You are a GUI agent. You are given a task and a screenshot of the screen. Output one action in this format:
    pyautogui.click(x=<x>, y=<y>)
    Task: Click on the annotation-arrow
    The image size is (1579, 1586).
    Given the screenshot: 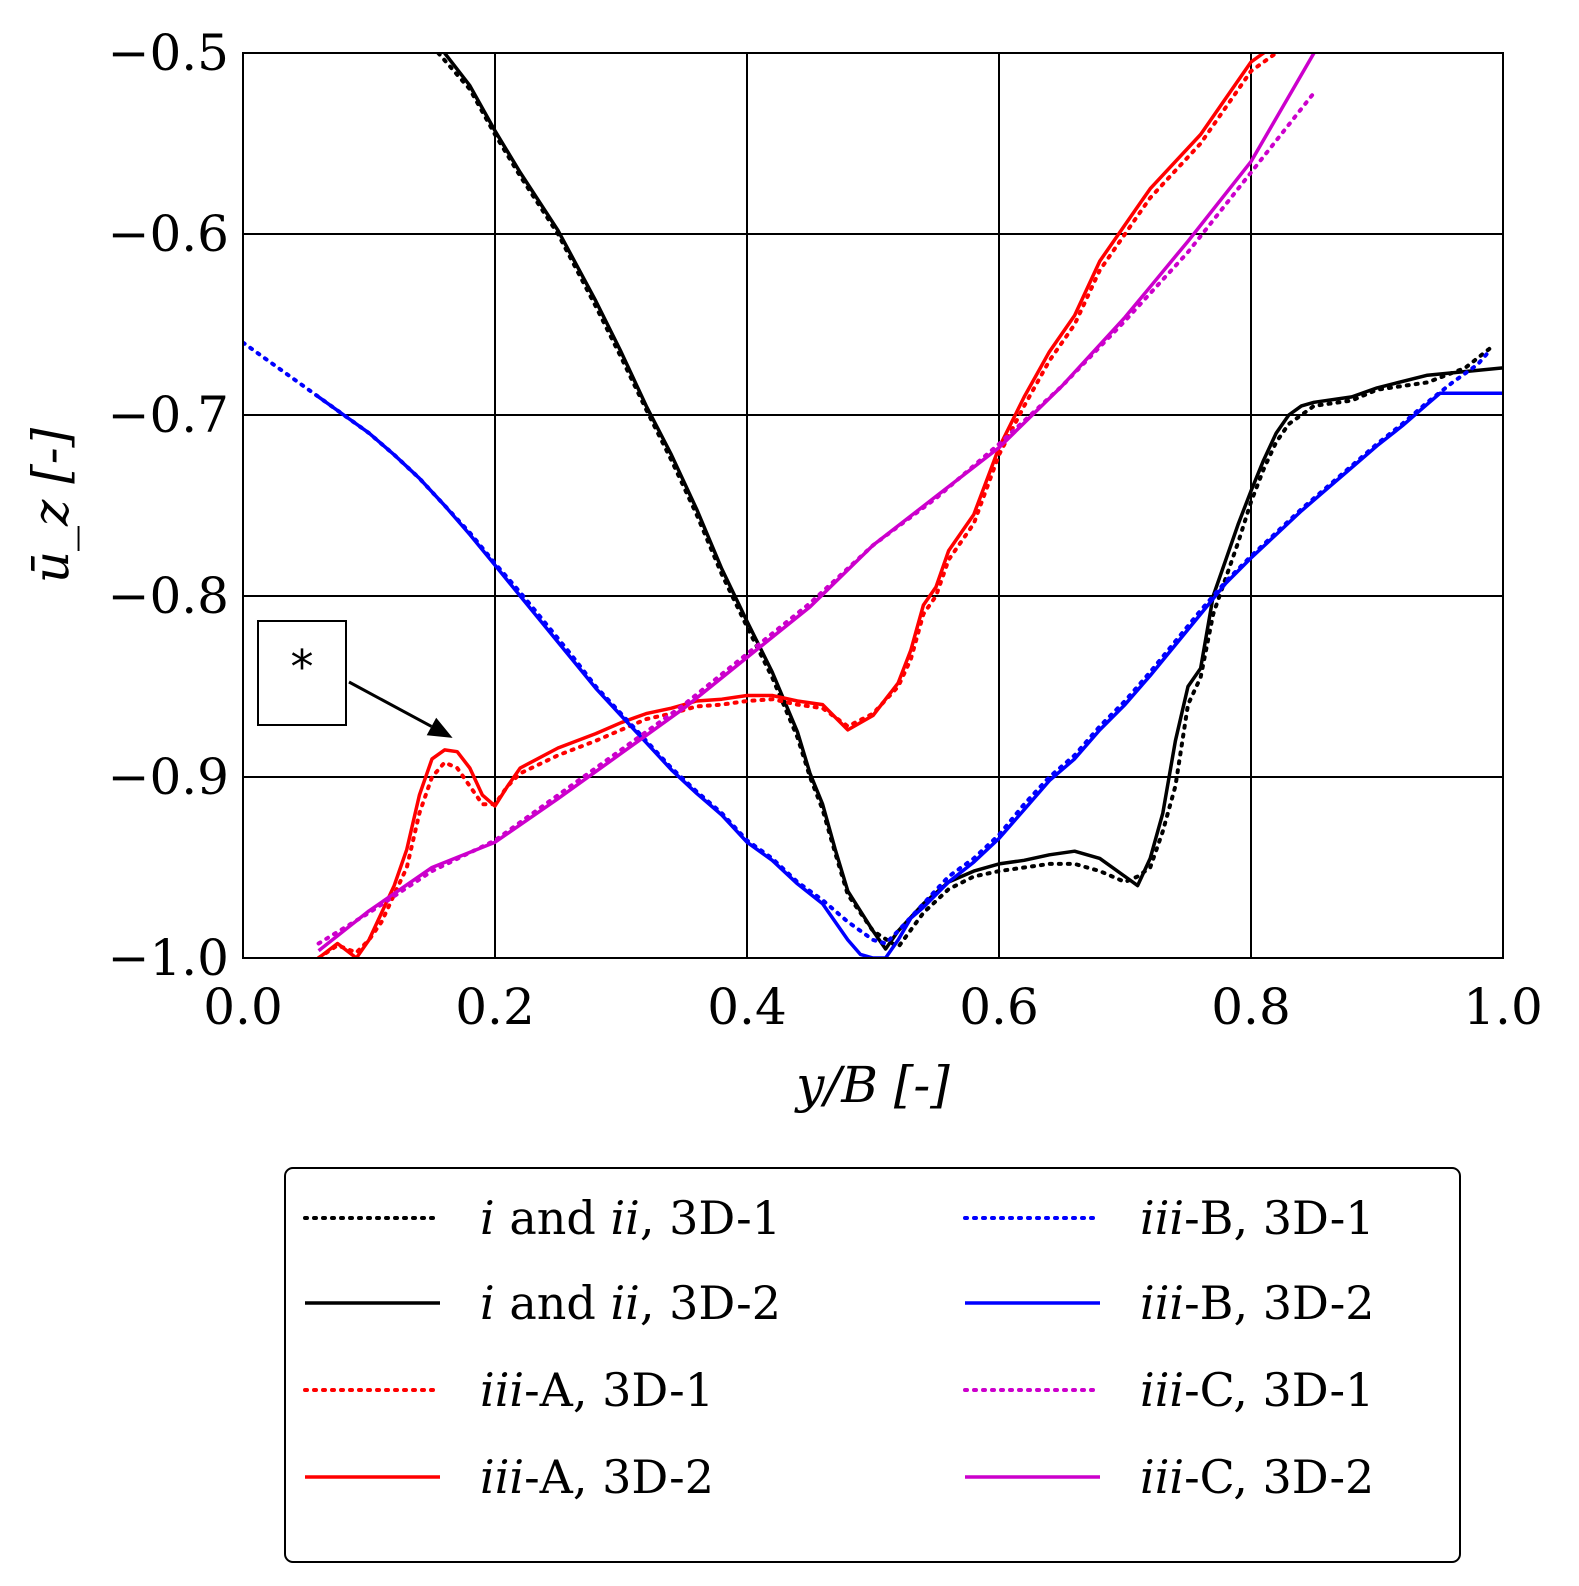 What is the action you would take?
    pyautogui.click(x=390, y=704)
    